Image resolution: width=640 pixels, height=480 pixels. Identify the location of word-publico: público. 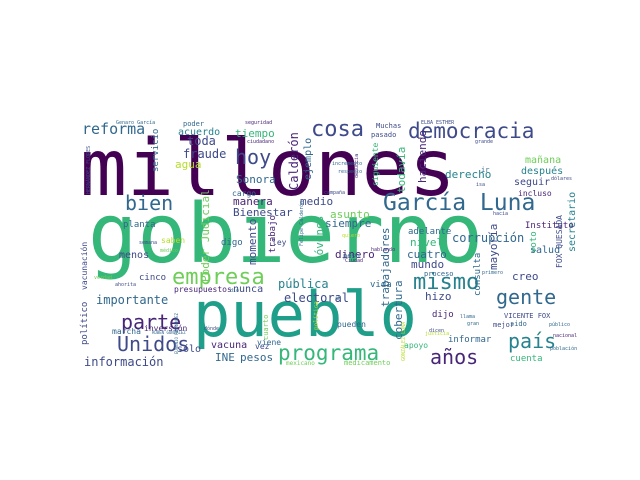
(559, 324).